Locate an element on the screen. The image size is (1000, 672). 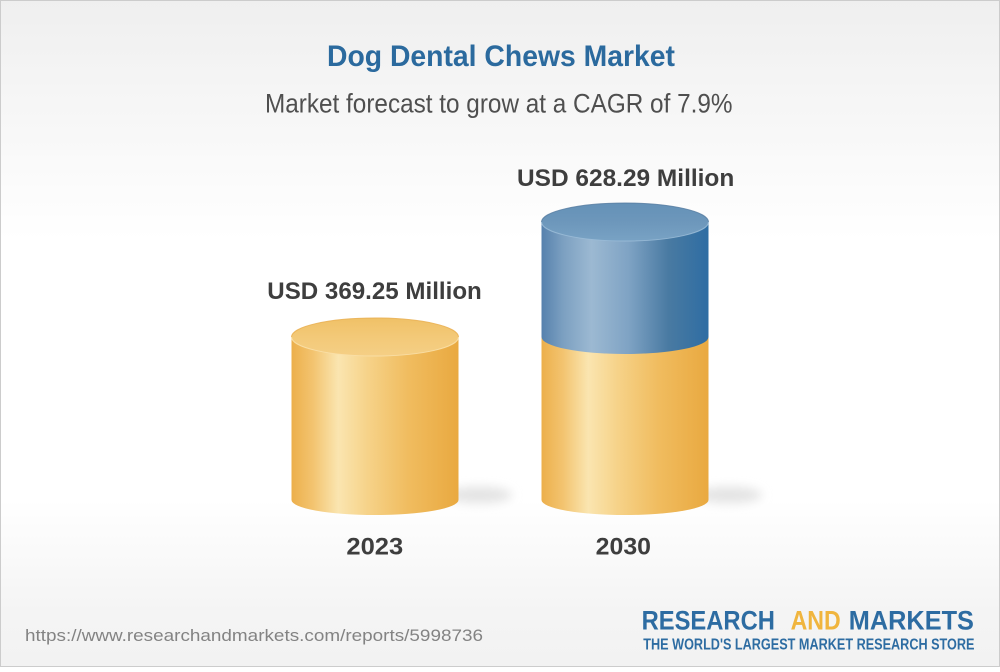
svg-text: 2030 is located at coordinates (623, 546).